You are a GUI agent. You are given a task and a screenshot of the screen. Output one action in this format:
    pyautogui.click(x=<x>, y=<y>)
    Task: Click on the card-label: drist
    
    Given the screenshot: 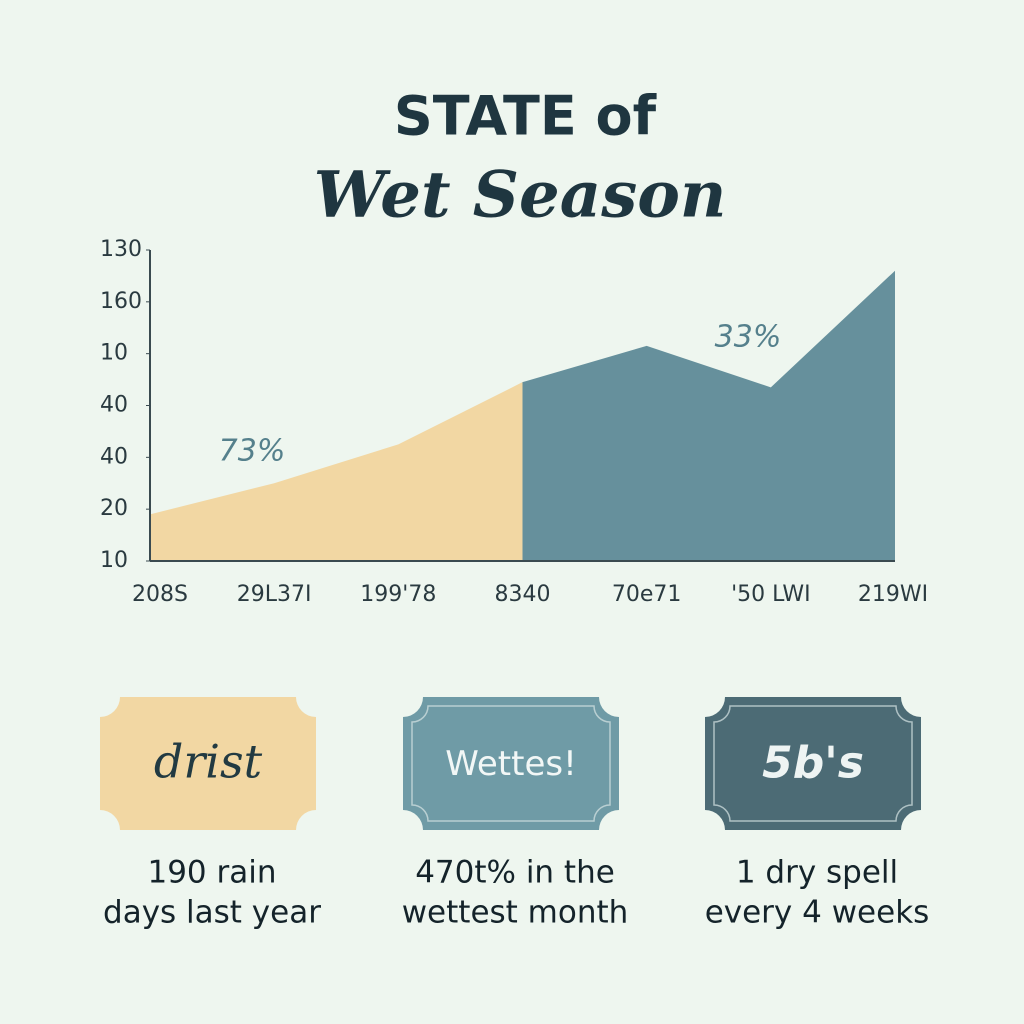 What is the action you would take?
    pyautogui.click(x=208, y=762)
    